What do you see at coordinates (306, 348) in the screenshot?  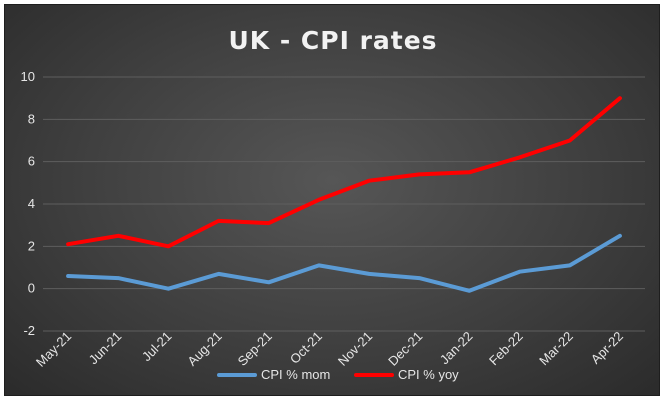 I see `x-tick-label: Oct-21` at bounding box center [306, 348].